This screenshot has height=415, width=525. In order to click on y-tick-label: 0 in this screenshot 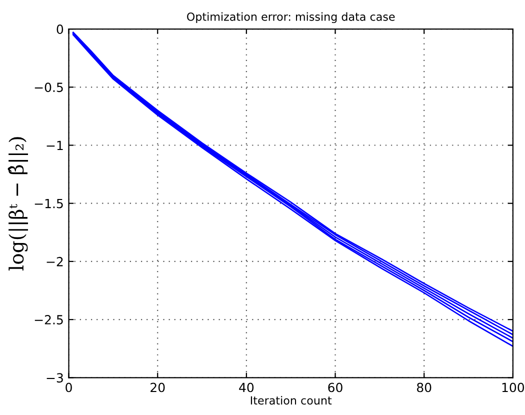, I will do `click(60, 29)`.